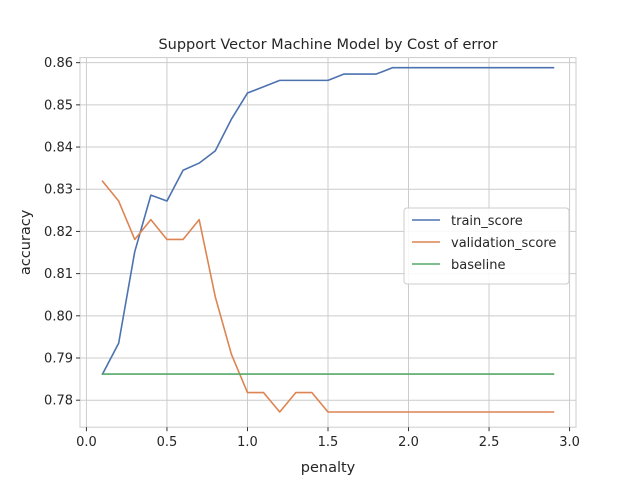 This screenshot has height=484, width=640. I want to click on y-axis-ticks: 0.78 0.79 0.80 0.81 0.82 0.83 0.84 0.85 0.86, so click(62, 232).